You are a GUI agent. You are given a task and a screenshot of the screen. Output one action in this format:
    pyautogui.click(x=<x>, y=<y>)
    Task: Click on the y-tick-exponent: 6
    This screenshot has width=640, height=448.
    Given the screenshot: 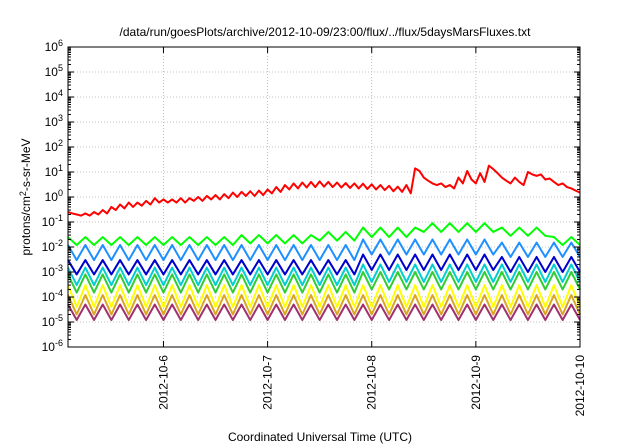 What is the action you would take?
    pyautogui.click(x=60, y=43)
    